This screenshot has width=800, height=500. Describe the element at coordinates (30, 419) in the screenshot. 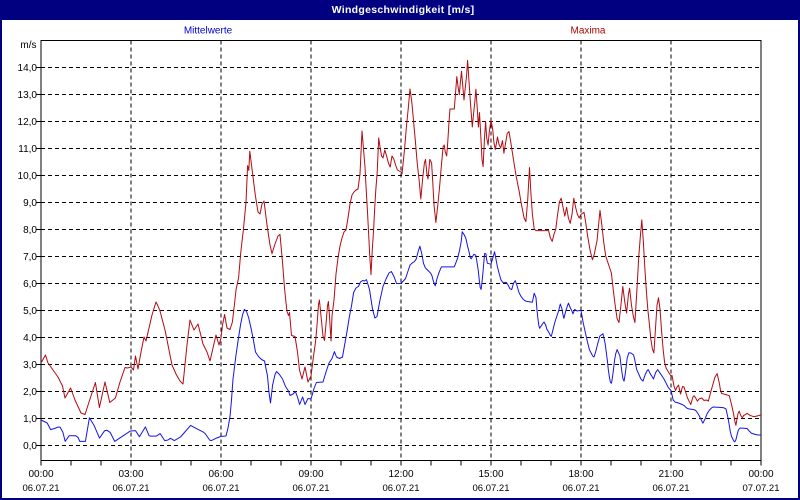

I see `svg-text: 1,0` at that location.